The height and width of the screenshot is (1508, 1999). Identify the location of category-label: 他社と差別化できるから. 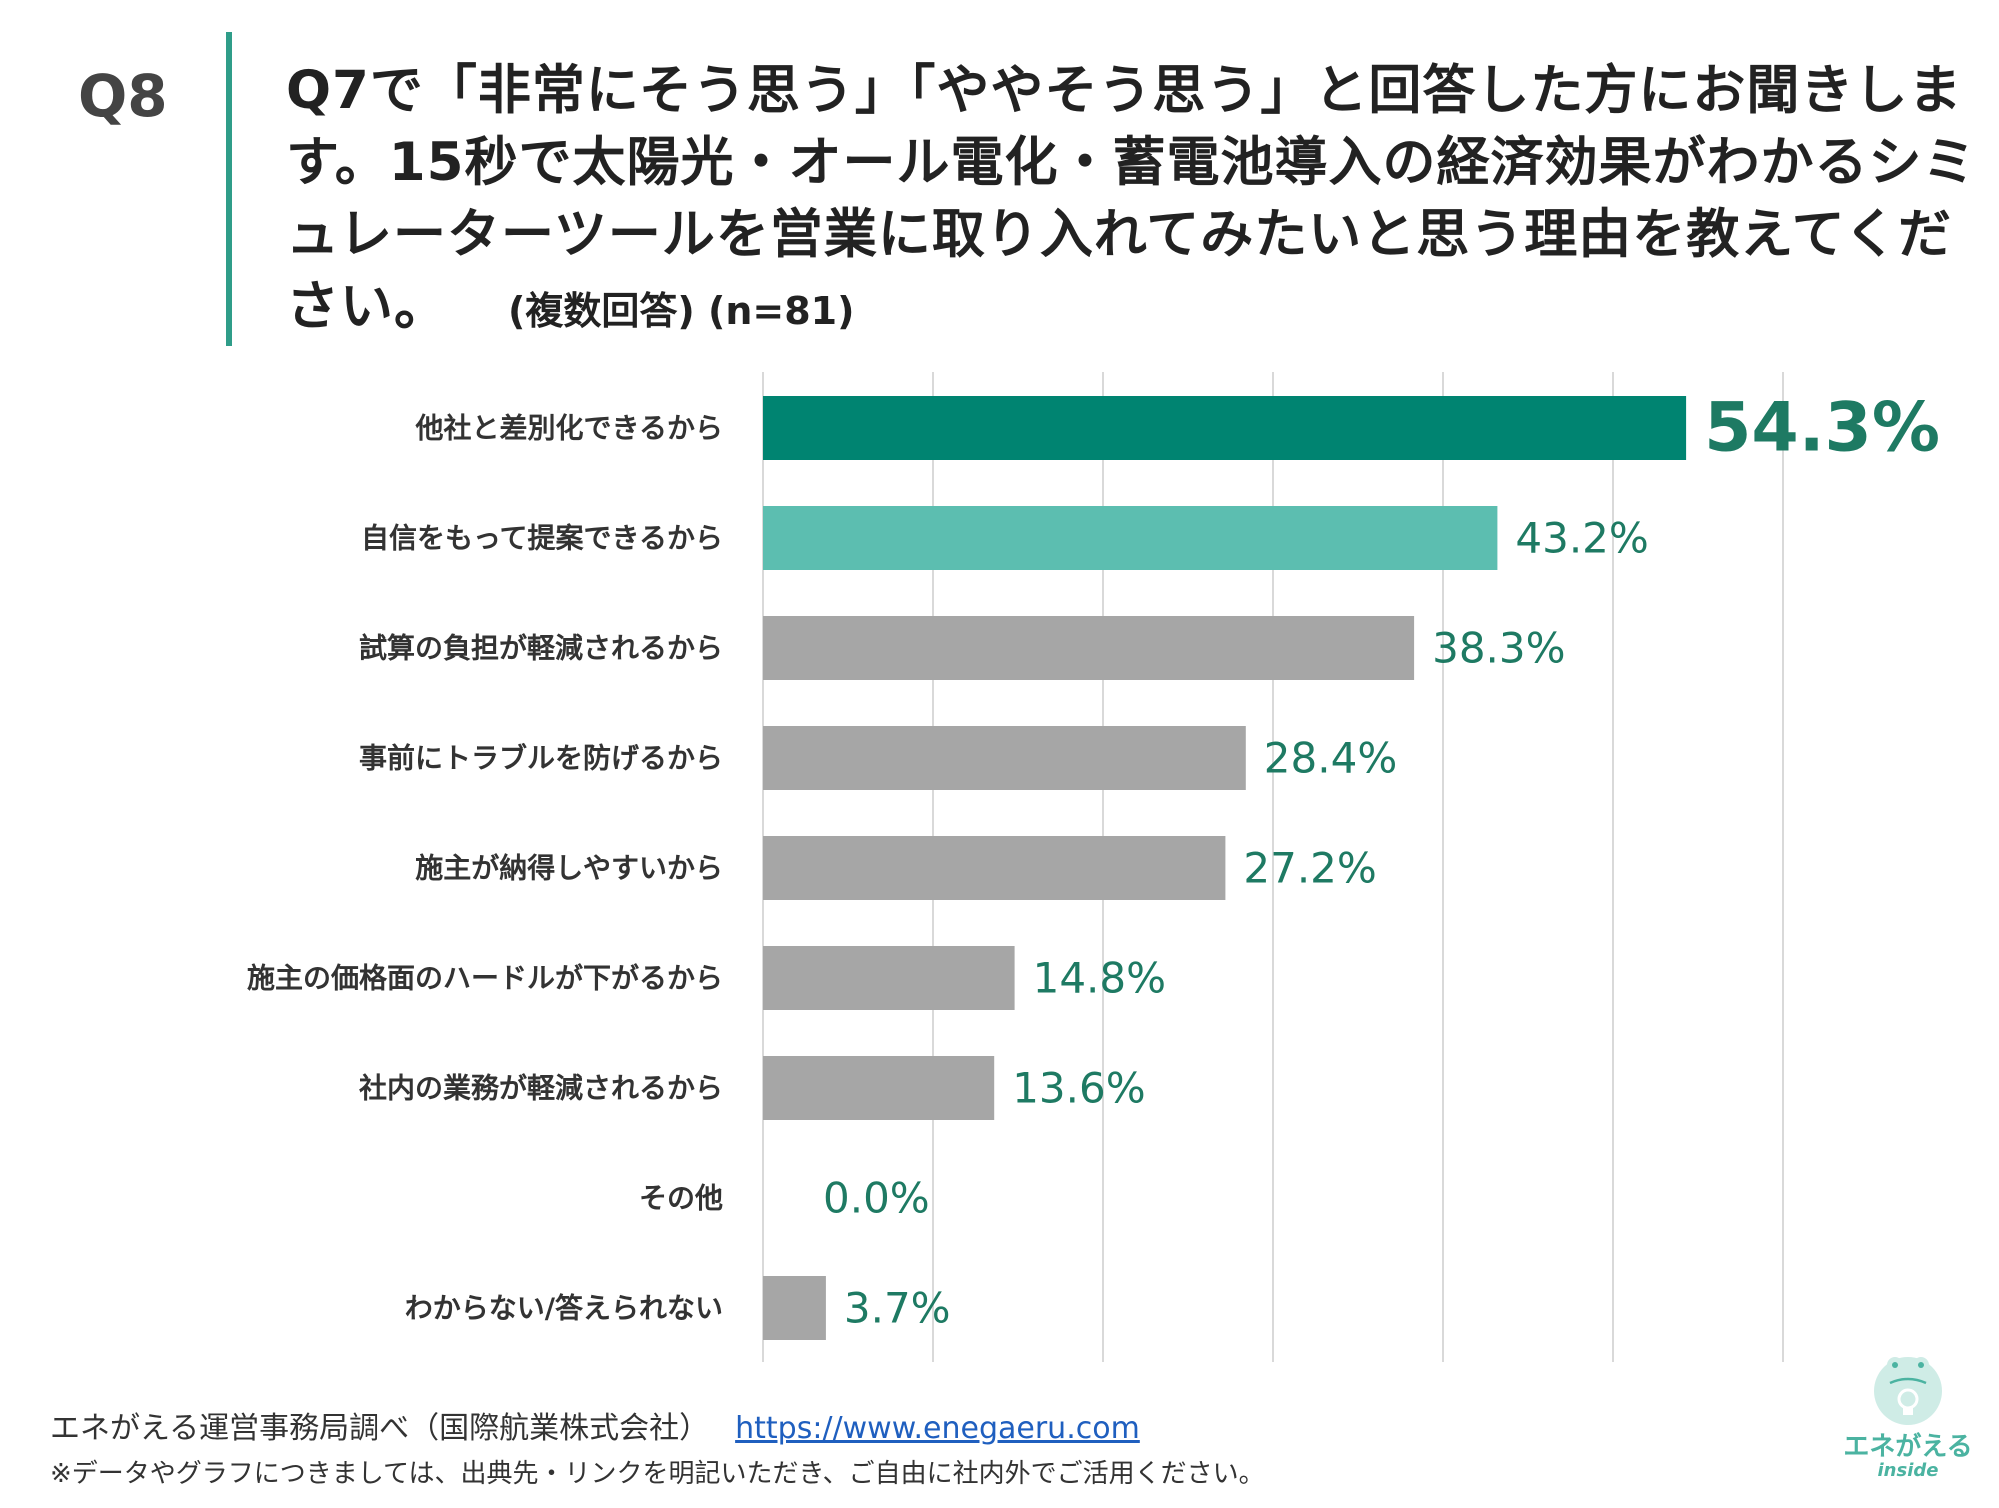
(569, 428).